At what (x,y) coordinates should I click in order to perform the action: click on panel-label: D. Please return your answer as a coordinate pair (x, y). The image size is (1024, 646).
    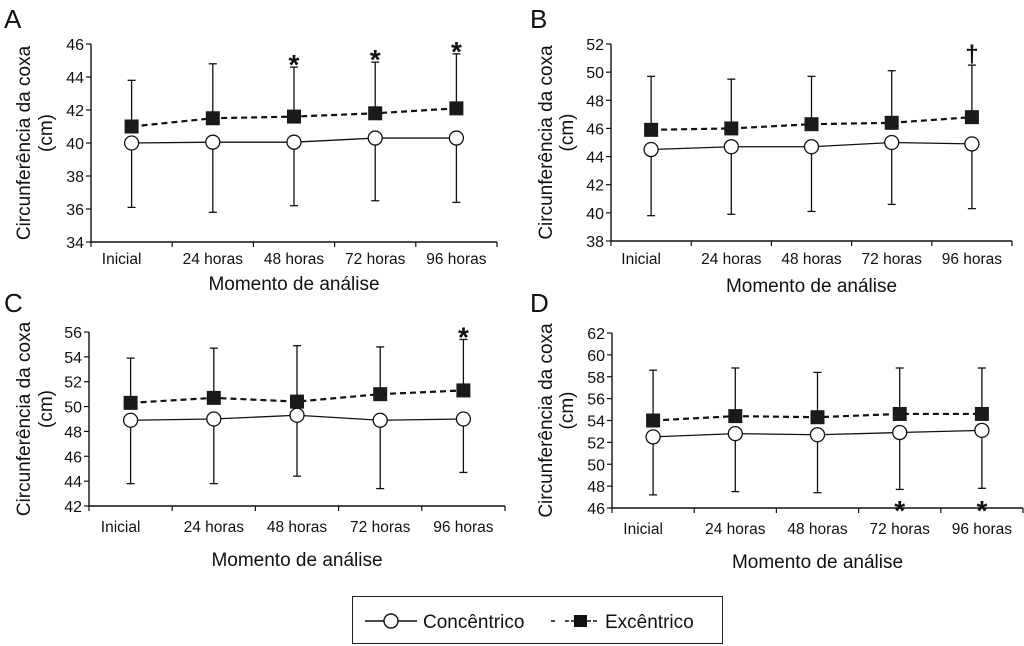
    Looking at the image, I should click on (539, 303).